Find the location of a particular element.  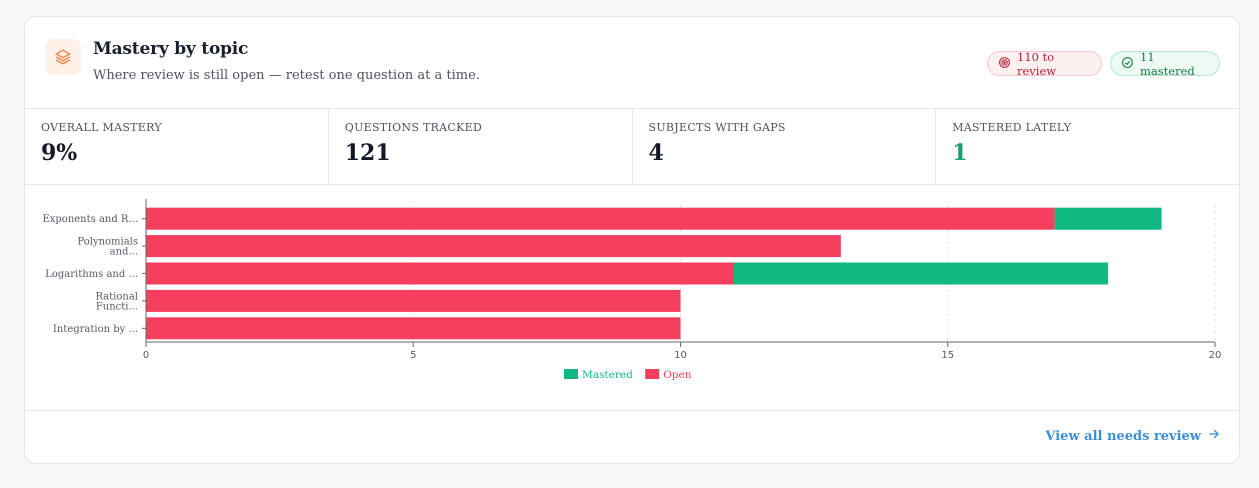

to-review-badge: 110 to review is located at coordinates (1044, 63).